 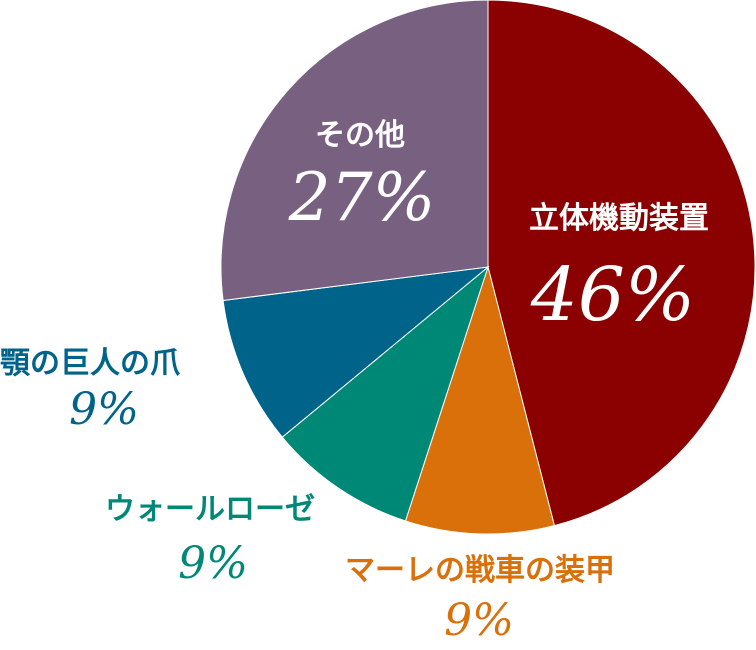 I want to click on slice-label-1: マーレの戦車の装甲, so click(x=480, y=570).